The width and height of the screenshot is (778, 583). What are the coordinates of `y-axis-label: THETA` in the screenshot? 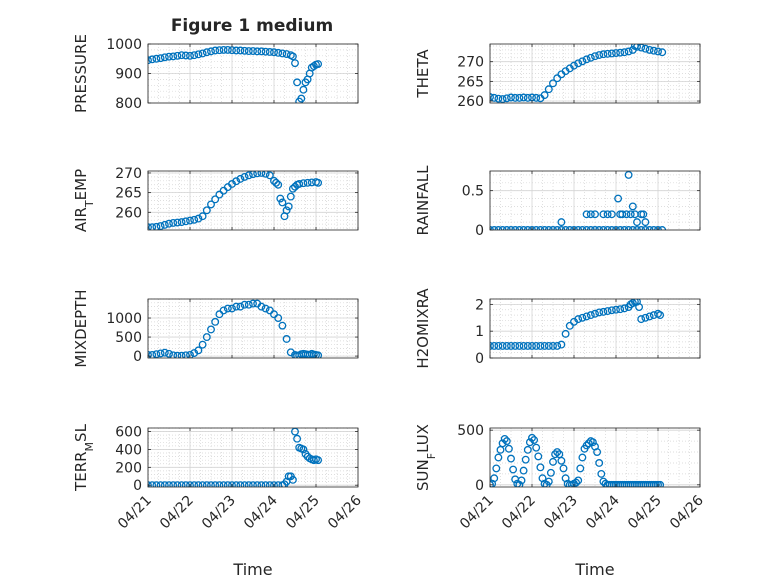 It's located at (423, 74).